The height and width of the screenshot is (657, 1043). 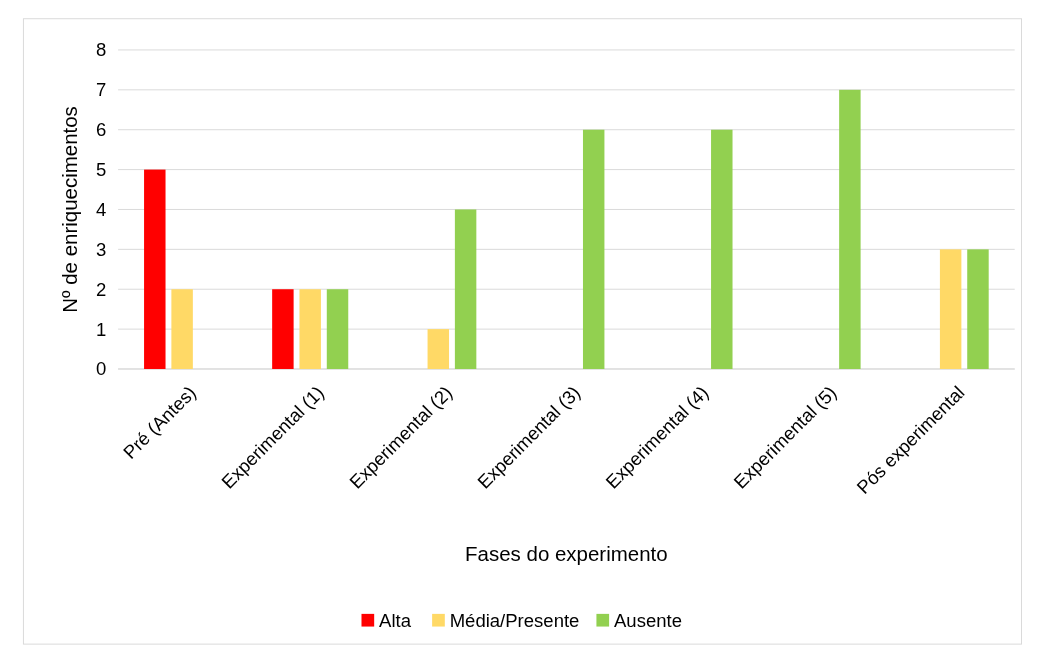 What do you see at coordinates (101, 90) in the screenshot?
I see `y-tick-label: 7` at bounding box center [101, 90].